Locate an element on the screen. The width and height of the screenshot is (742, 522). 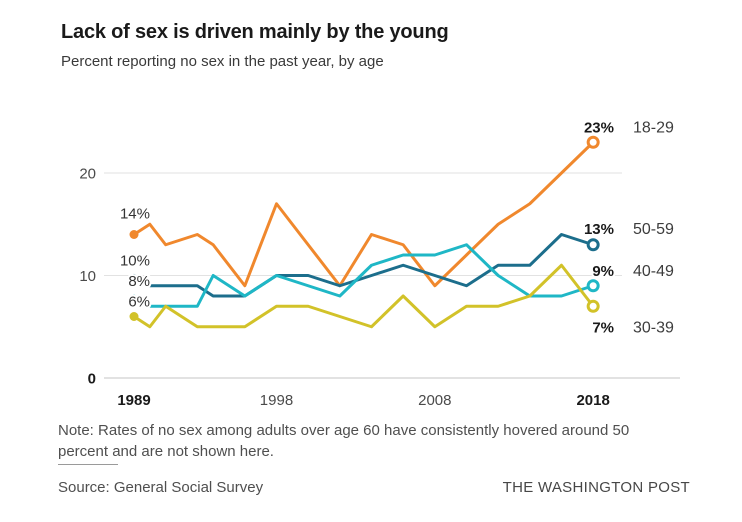
series-label-40-49: 40-49 is located at coordinates (653, 271).